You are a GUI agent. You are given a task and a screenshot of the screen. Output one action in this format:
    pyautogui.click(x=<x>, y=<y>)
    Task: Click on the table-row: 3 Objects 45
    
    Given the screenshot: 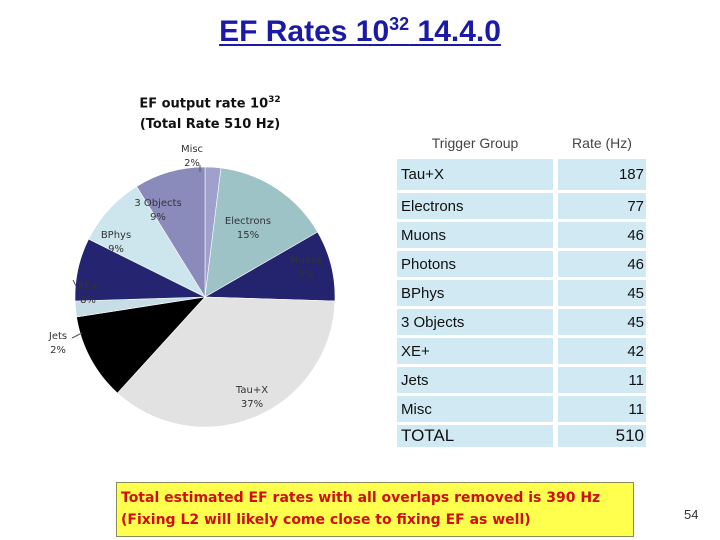 What is the action you would take?
    pyautogui.click(x=521, y=323)
    